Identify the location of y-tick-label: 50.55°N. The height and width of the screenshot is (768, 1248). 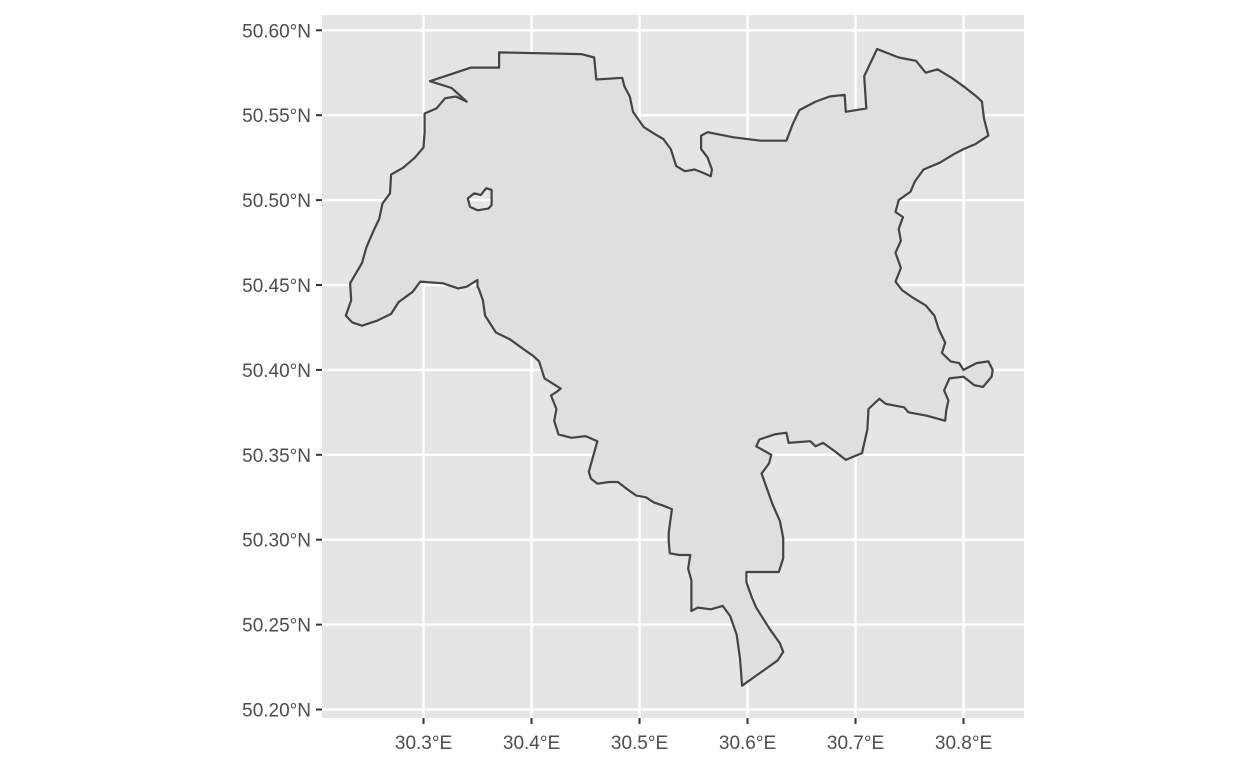
(276, 116).